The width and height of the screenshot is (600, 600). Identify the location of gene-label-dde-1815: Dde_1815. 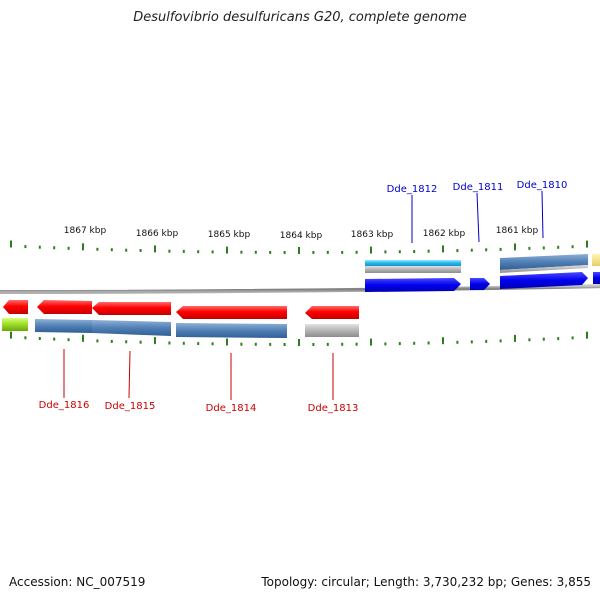
(130, 406).